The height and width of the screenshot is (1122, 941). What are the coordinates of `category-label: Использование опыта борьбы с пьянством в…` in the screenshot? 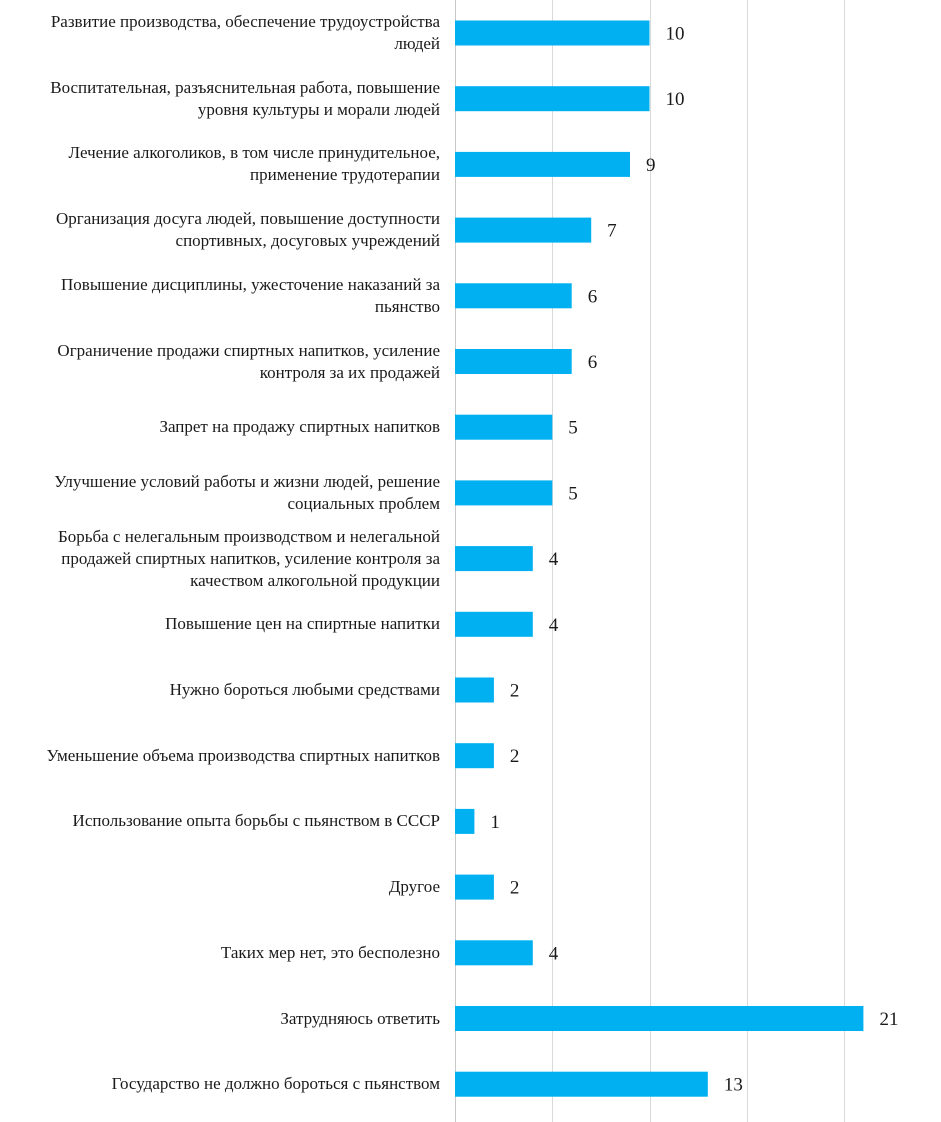 It's located at (220, 821).